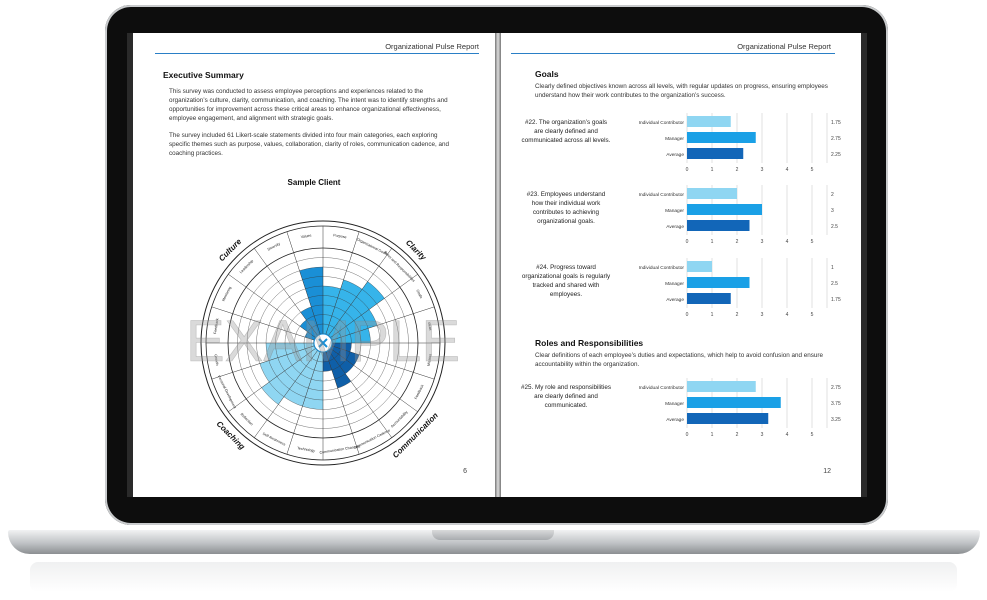  Describe the element at coordinates (836, 420) in the screenshot. I see `value-label: 3.25` at that location.